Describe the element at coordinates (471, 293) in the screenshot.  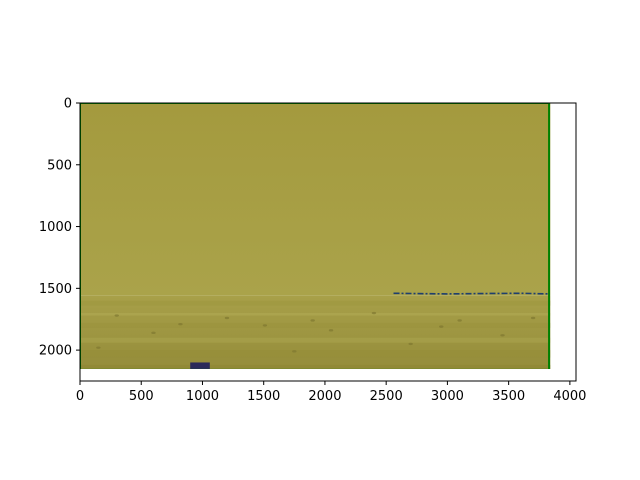
I see `horizon-line` at that location.